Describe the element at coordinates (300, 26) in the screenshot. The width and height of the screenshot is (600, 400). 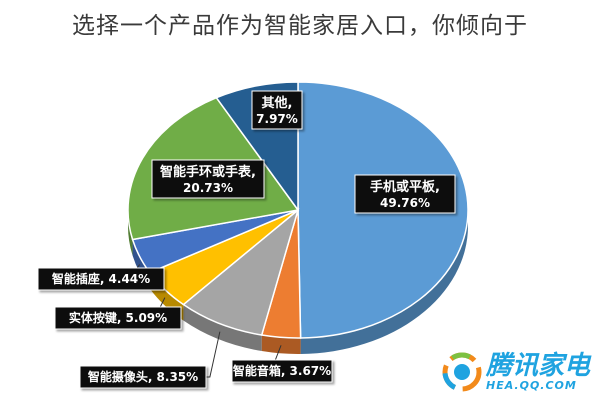
I see `chart-title: 选择一个产品作为智能家居入口，你倾向于` at that location.